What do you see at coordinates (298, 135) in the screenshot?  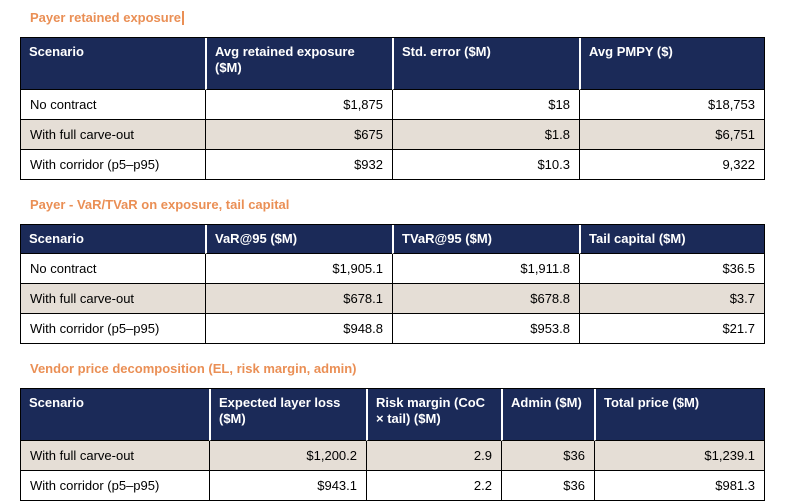 I see `value-cell: $675` at bounding box center [298, 135].